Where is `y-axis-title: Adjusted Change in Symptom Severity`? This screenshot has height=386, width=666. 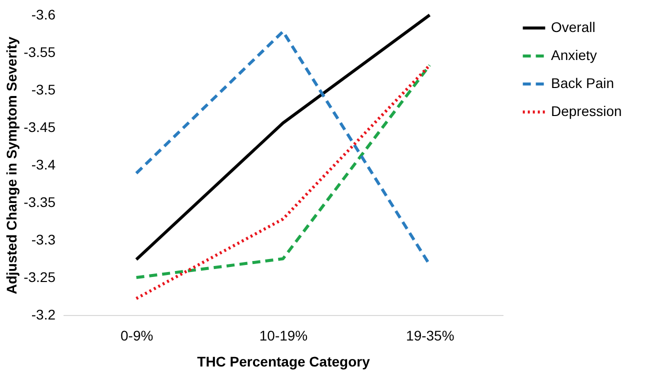
y-axis-title: Adjusted Change in Symptom Severity is located at coordinates (12, 165).